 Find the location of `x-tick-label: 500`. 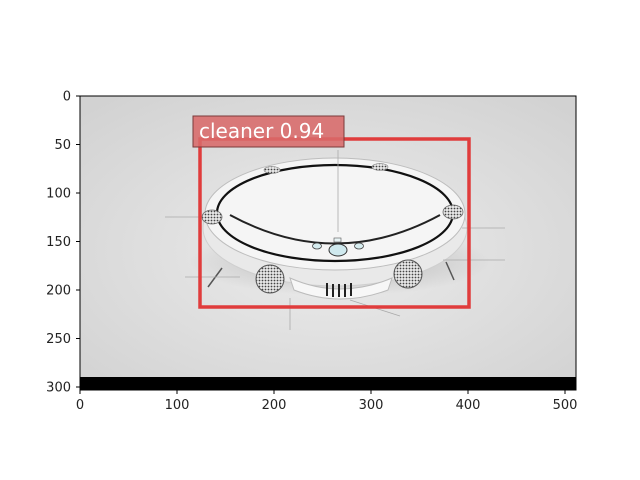

x-tick-label: 500 is located at coordinates (565, 405).